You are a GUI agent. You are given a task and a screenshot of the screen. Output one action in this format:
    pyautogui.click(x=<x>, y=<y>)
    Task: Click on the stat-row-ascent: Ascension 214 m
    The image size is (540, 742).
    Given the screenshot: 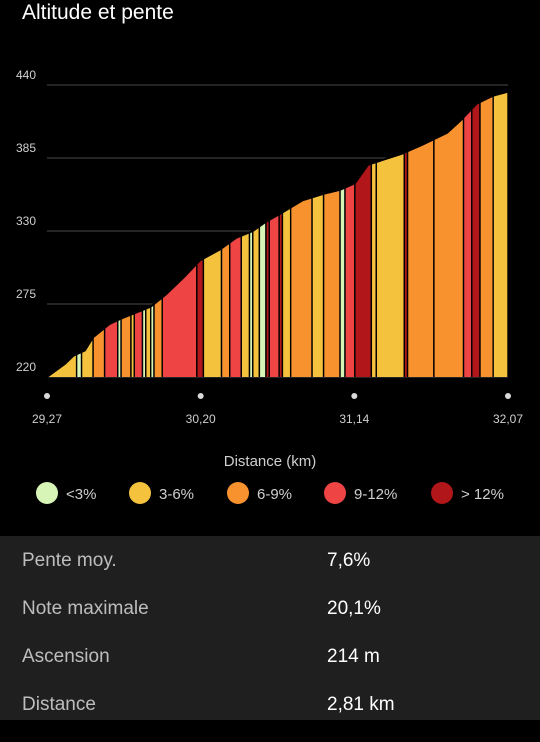 What is the action you would take?
    pyautogui.click(x=270, y=670)
    